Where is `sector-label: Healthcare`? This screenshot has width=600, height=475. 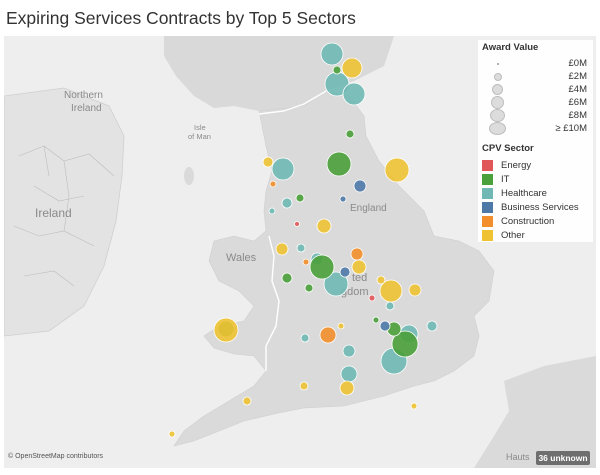
sector-label: Healthcare is located at coordinates (524, 193).